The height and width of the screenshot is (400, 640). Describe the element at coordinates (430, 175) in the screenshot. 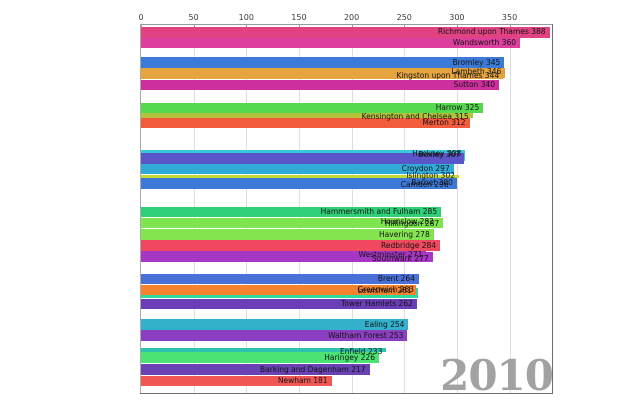

I see `bar-label: Islington 302` at that location.